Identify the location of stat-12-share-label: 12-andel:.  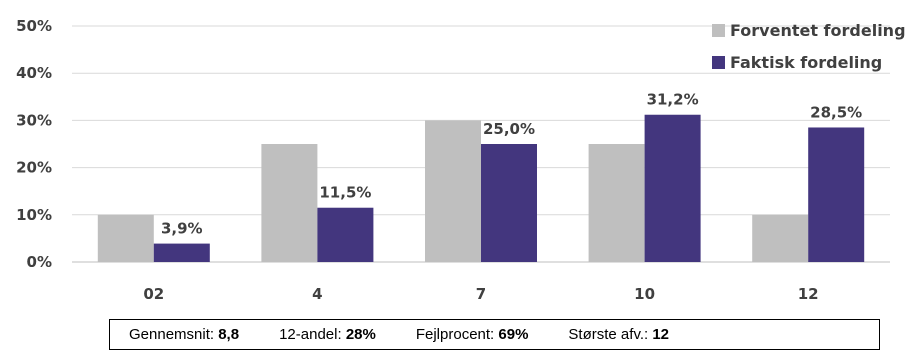
(310, 334).